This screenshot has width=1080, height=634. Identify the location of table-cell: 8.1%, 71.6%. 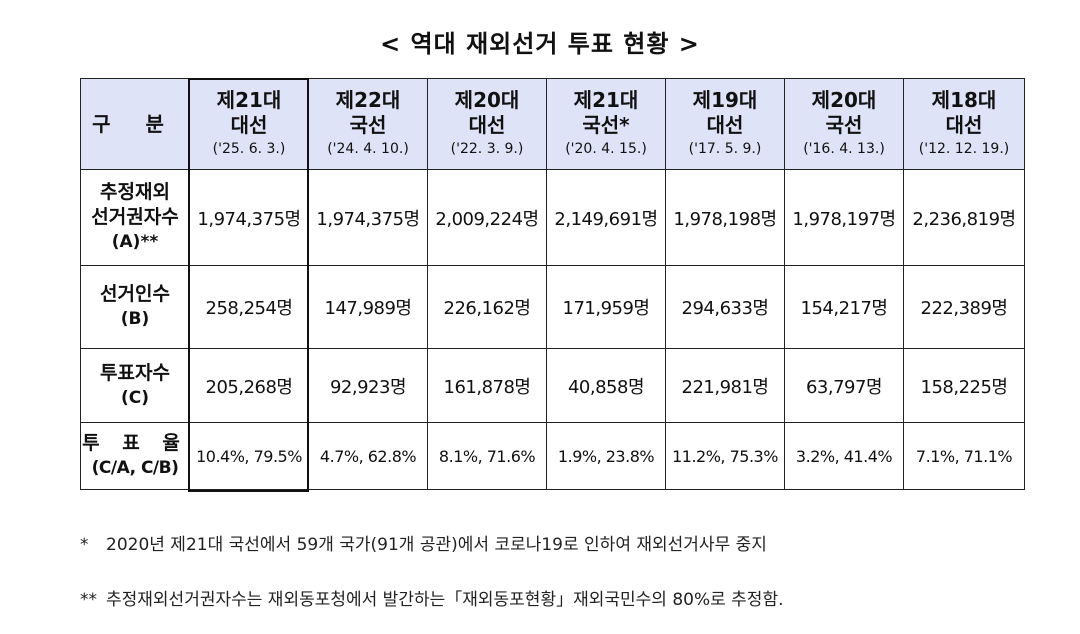
(487, 456).